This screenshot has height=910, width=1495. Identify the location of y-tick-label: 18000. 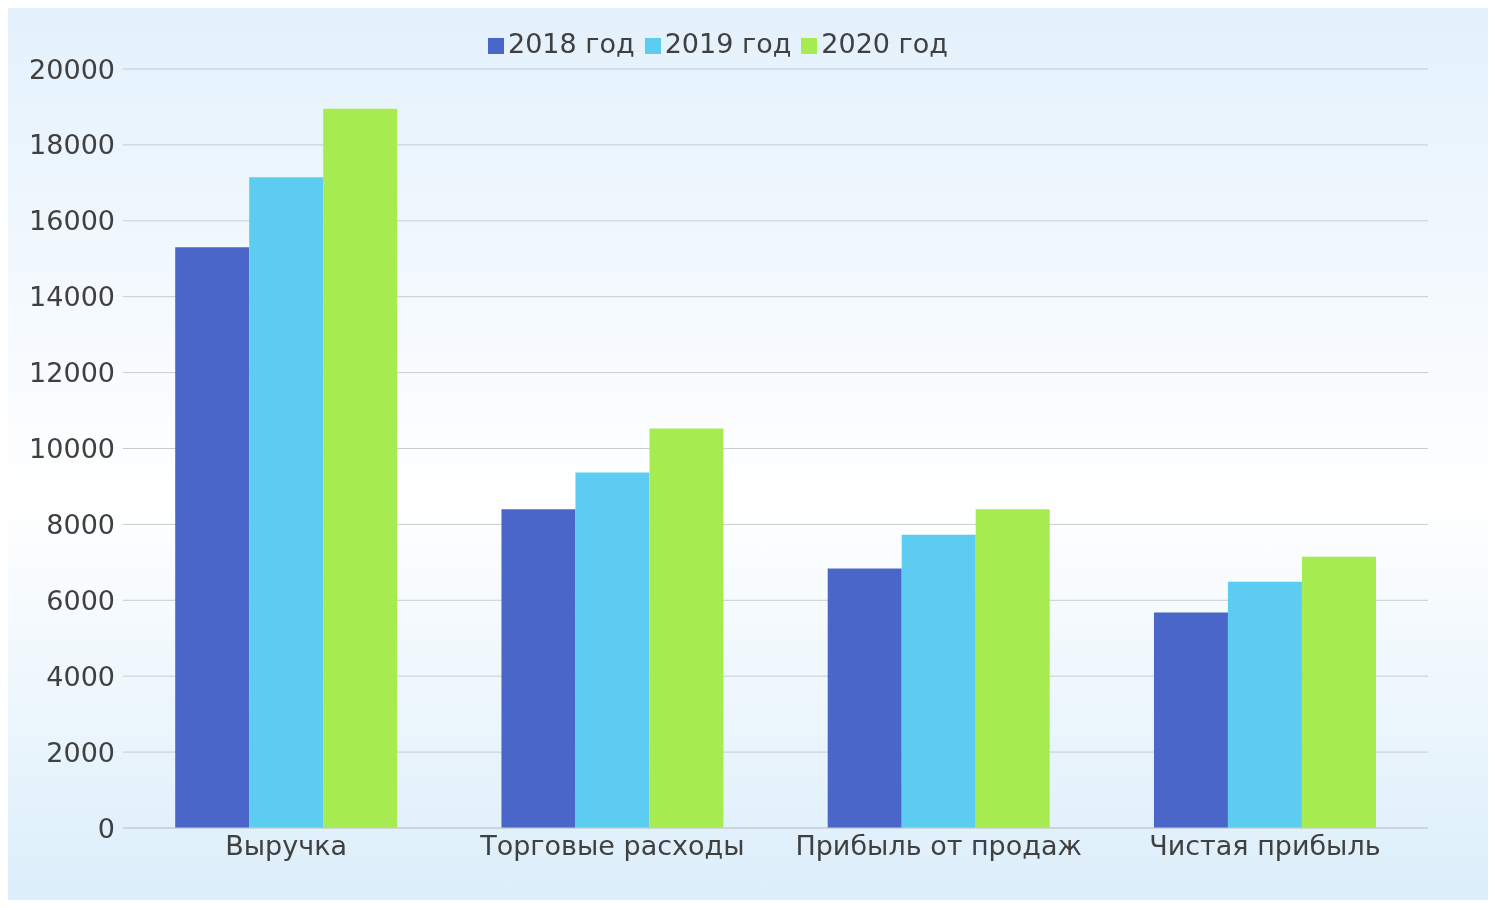
(72, 145).